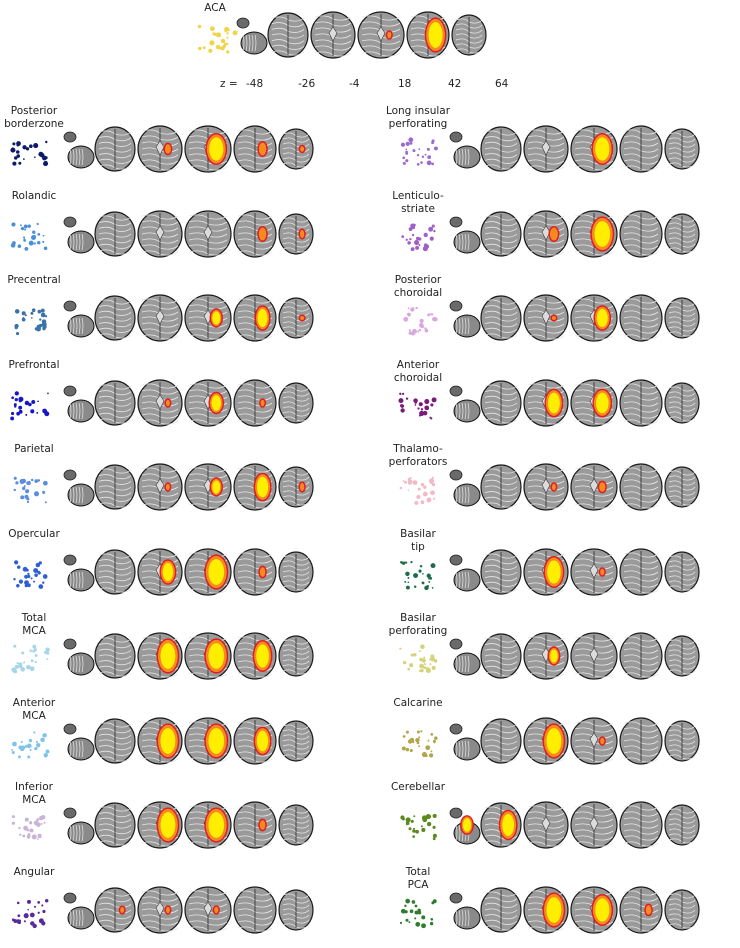 The height and width of the screenshot is (948, 740). I want to click on left-row-2-brain-slices, so click(188, 318).